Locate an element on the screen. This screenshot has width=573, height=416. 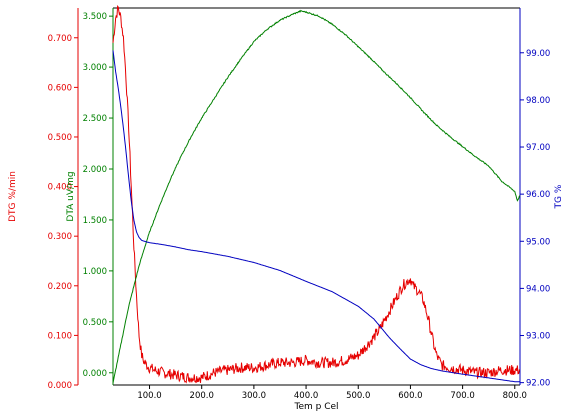
dta-tick-label: 1.500 is located at coordinates (95, 221).